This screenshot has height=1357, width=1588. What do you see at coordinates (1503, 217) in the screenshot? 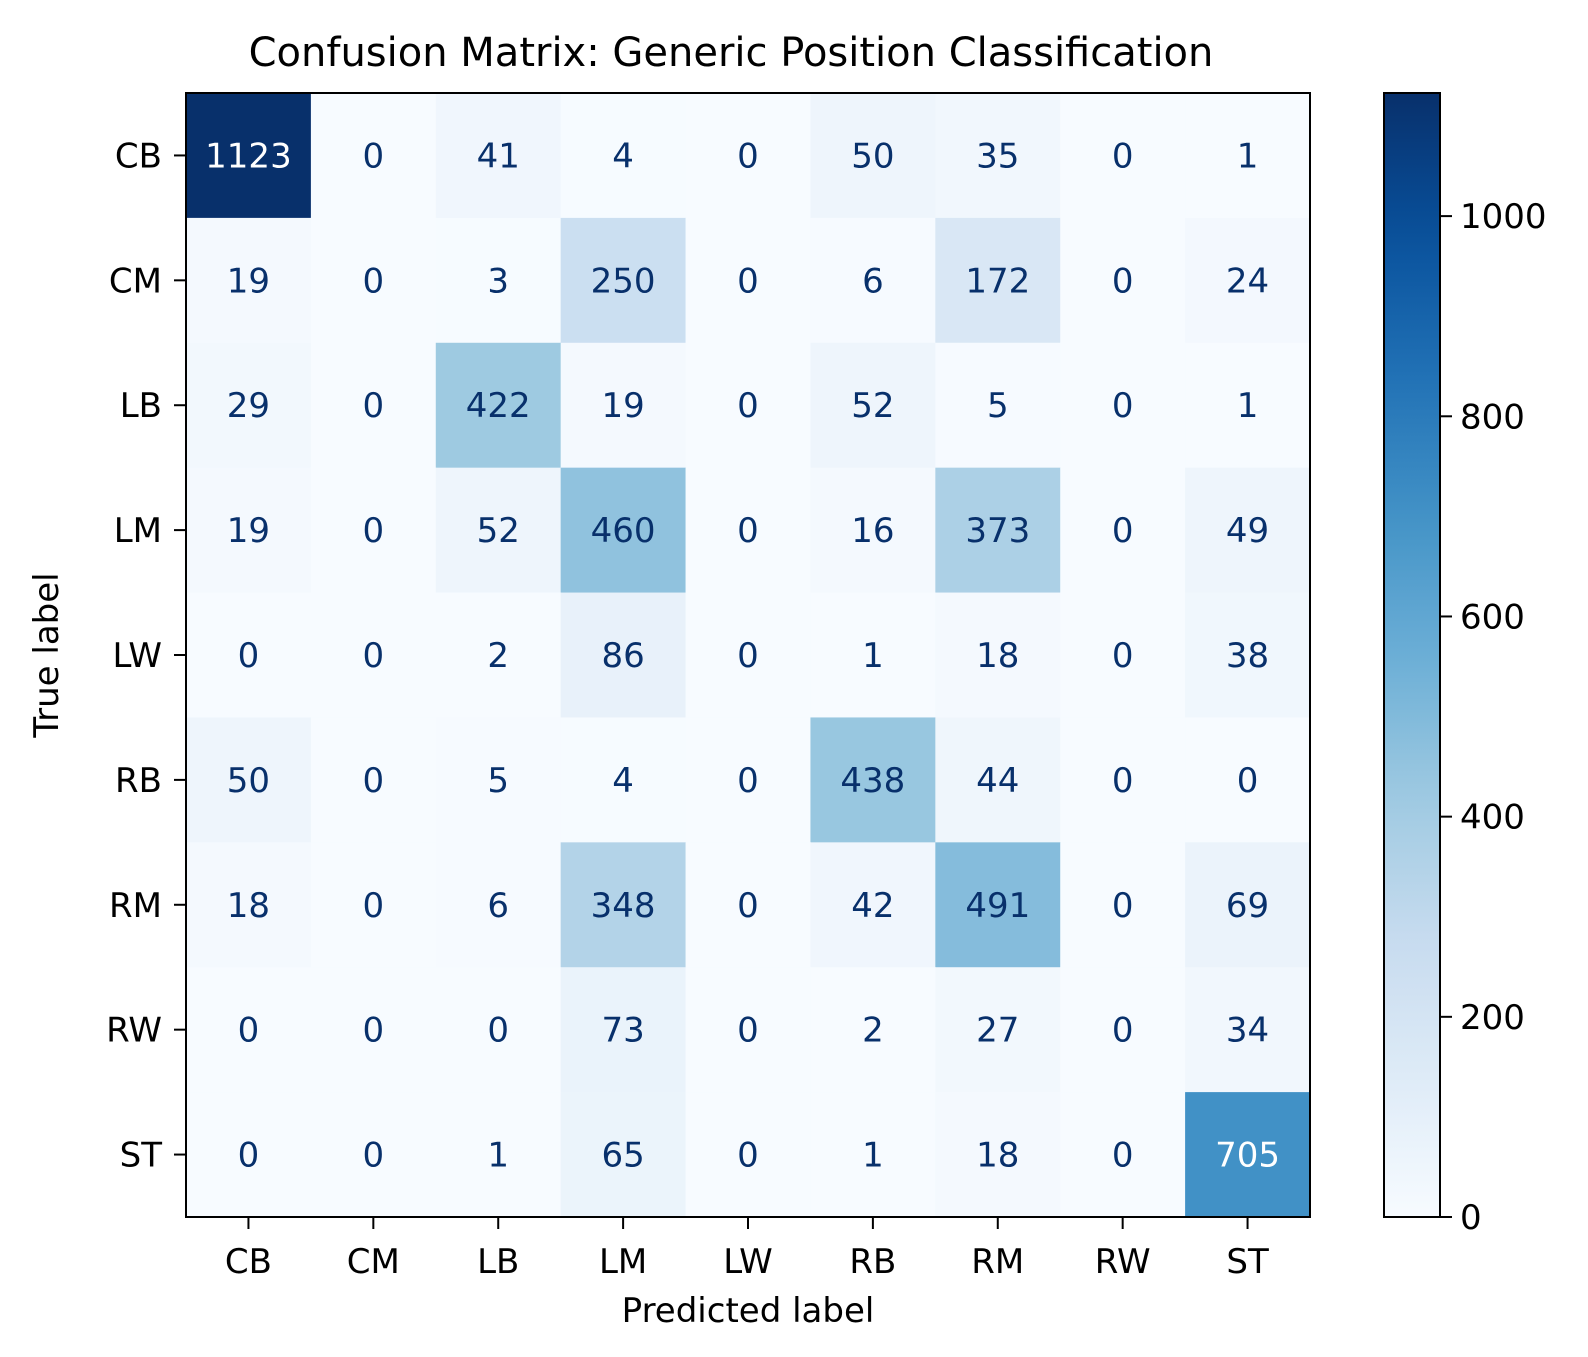
I see `colorbar-tick-label-1000: 1000` at bounding box center [1503, 217].